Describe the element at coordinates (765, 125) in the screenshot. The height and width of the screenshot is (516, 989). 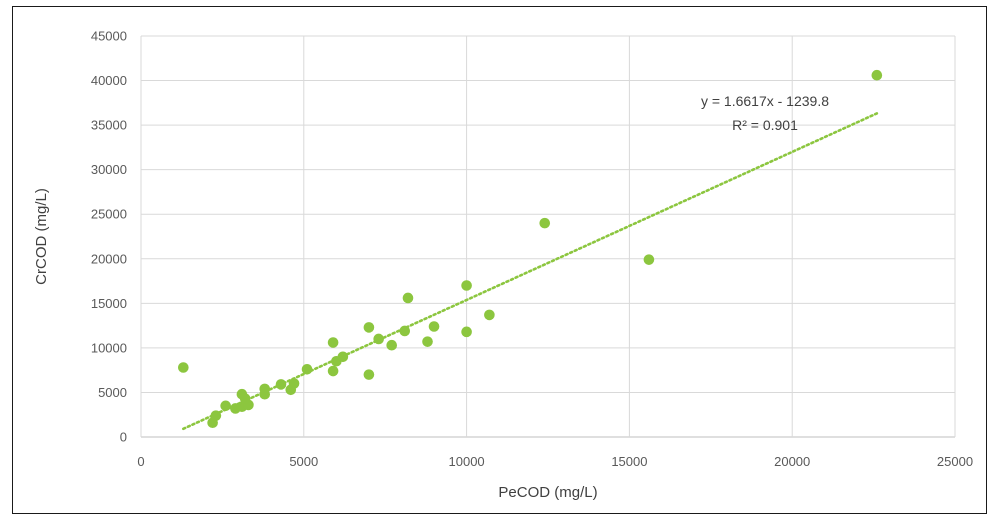
I see `trendline-r-squared: R² = 0.901` at that location.